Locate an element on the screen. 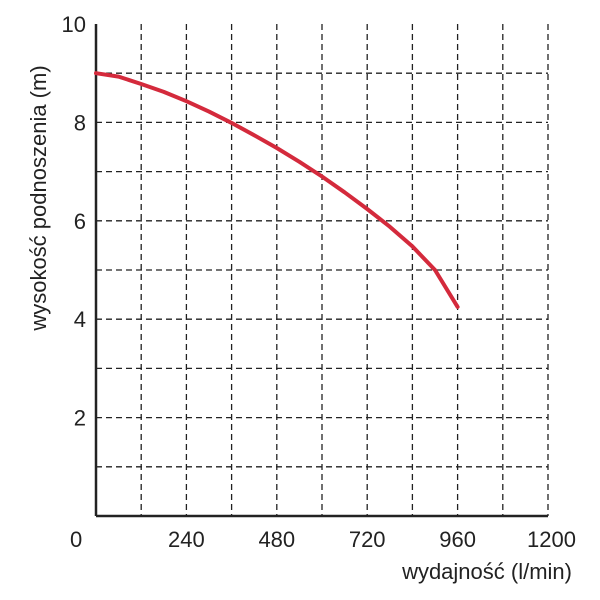 The image size is (600, 600). y-tick-label: 2 is located at coordinates (80, 418).